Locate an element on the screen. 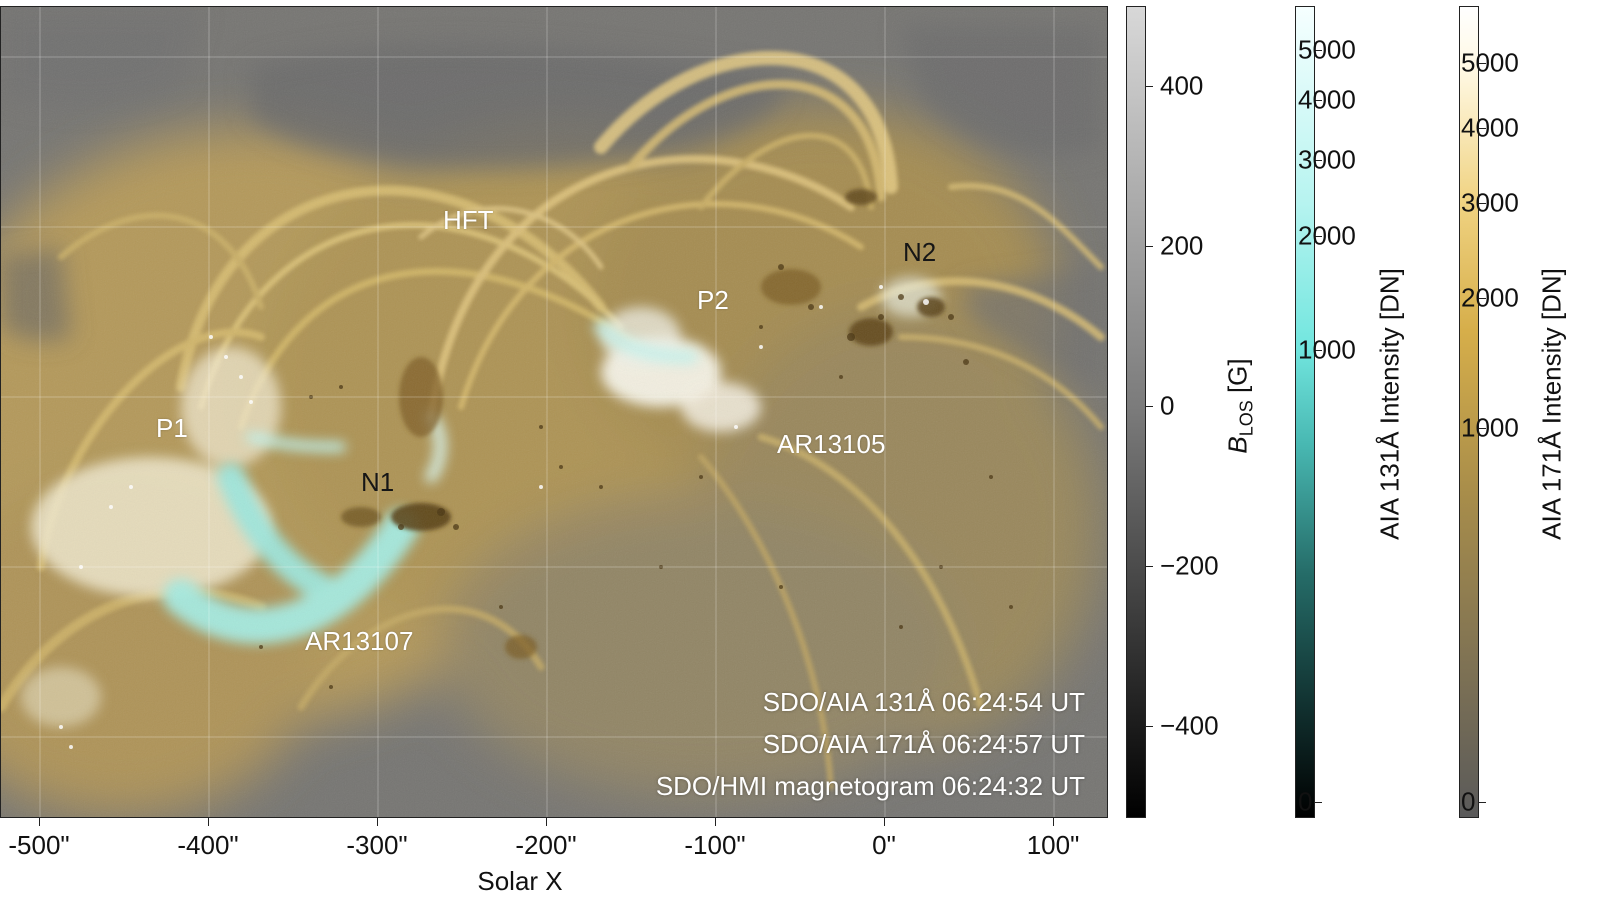 The width and height of the screenshot is (1600, 900). colorbar-aia171 is located at coordinates (1469, 412).